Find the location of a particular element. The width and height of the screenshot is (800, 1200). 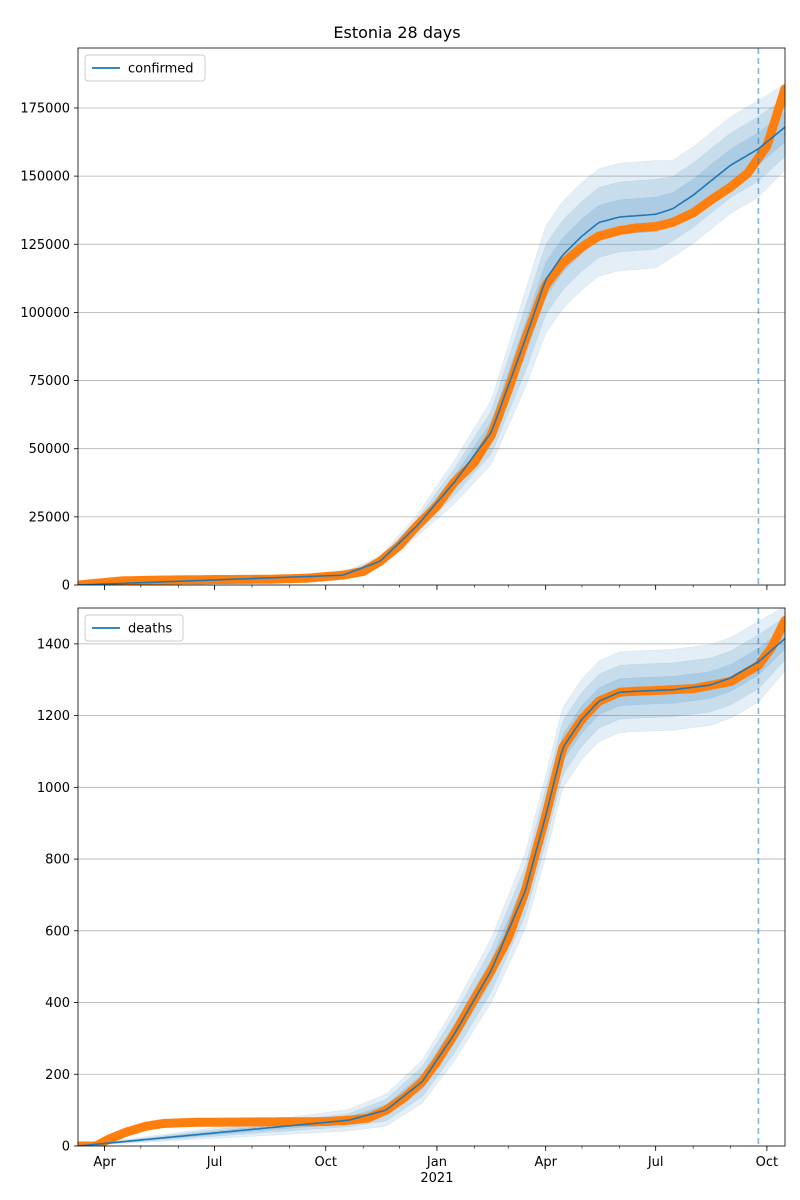

y-tick-label: 1400 is located at coordinates (53, 644).